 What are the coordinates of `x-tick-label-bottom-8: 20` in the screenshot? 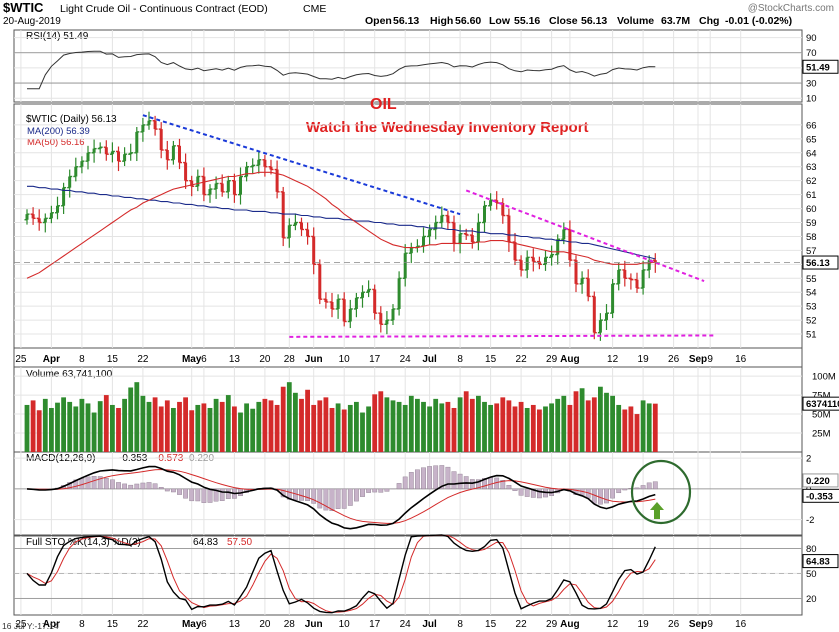 It's located at (265, 624).